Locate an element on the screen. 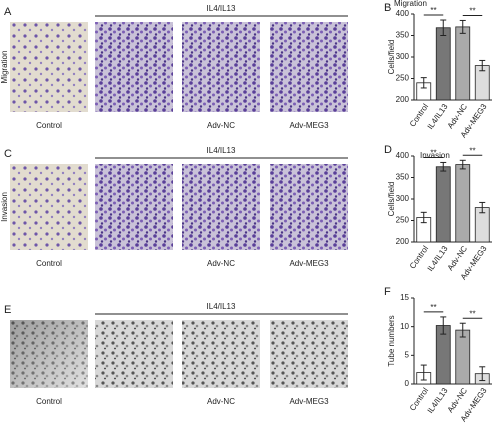  y-tick-label: 10 is located at coordinates (404, 326).